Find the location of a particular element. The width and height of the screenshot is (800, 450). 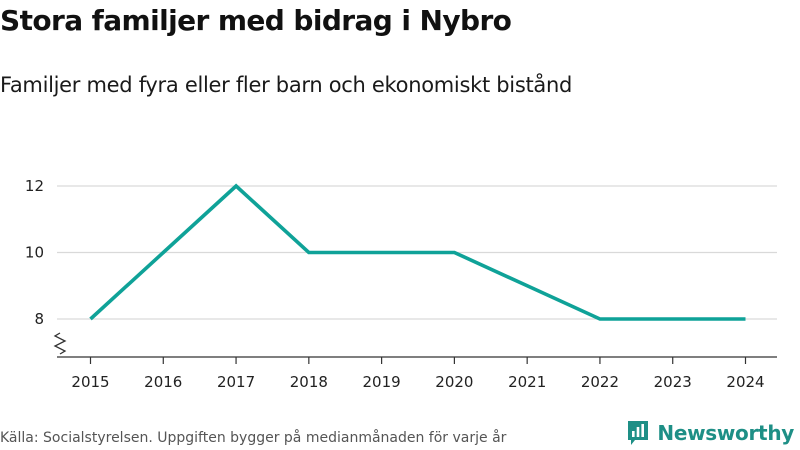

y-tick-label: 10 is located at coordinates (34, 253).